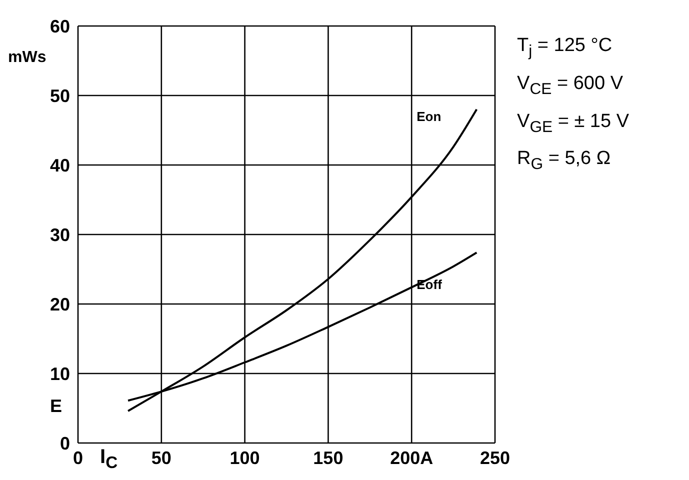  Describe the element at coordinates (65, 443) in the screenshot. I see `y-tick-label: 0` at that location.